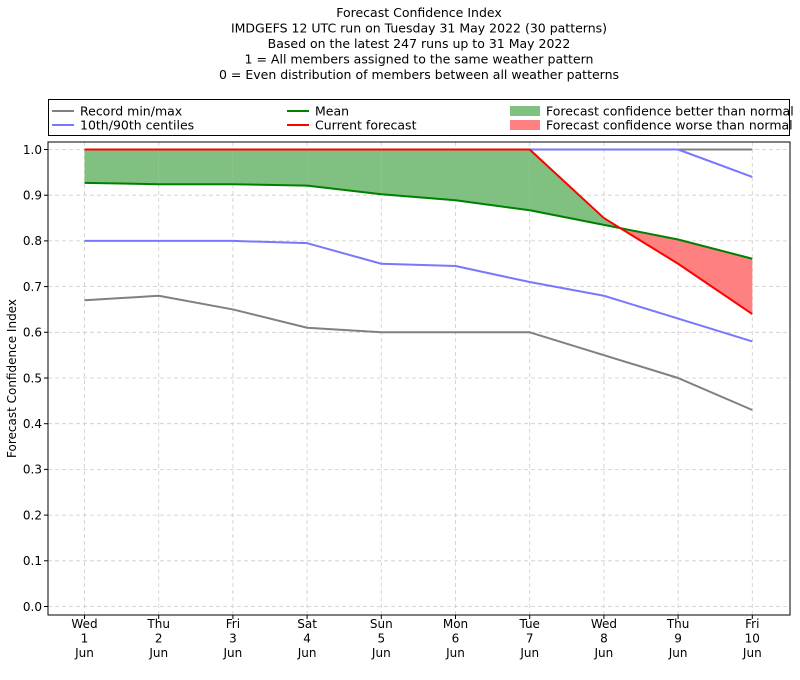  What do you see at coordinates (32, 515) in the screenshot?
I see `y-tick-label: 0.2` at bounding box center [32, 515].